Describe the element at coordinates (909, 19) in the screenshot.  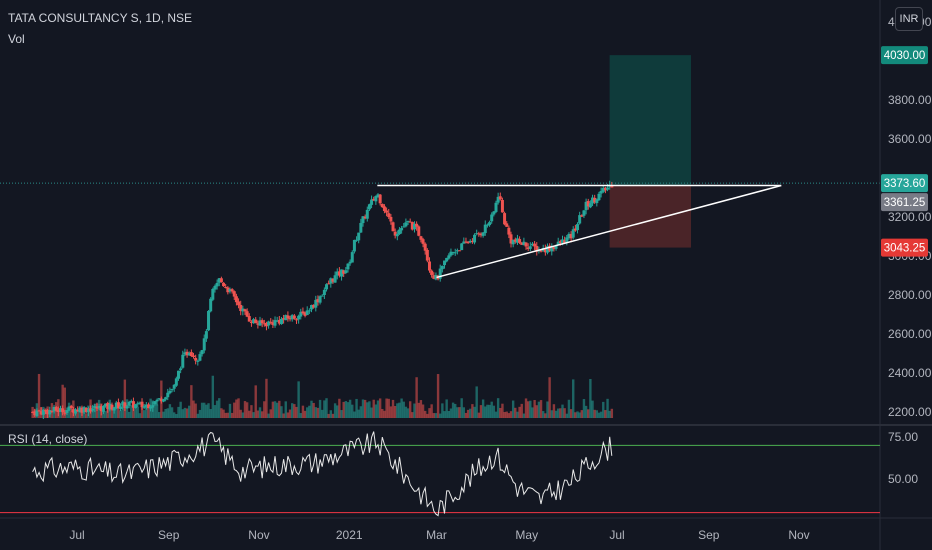
I see `currency-button: INR` at that location.